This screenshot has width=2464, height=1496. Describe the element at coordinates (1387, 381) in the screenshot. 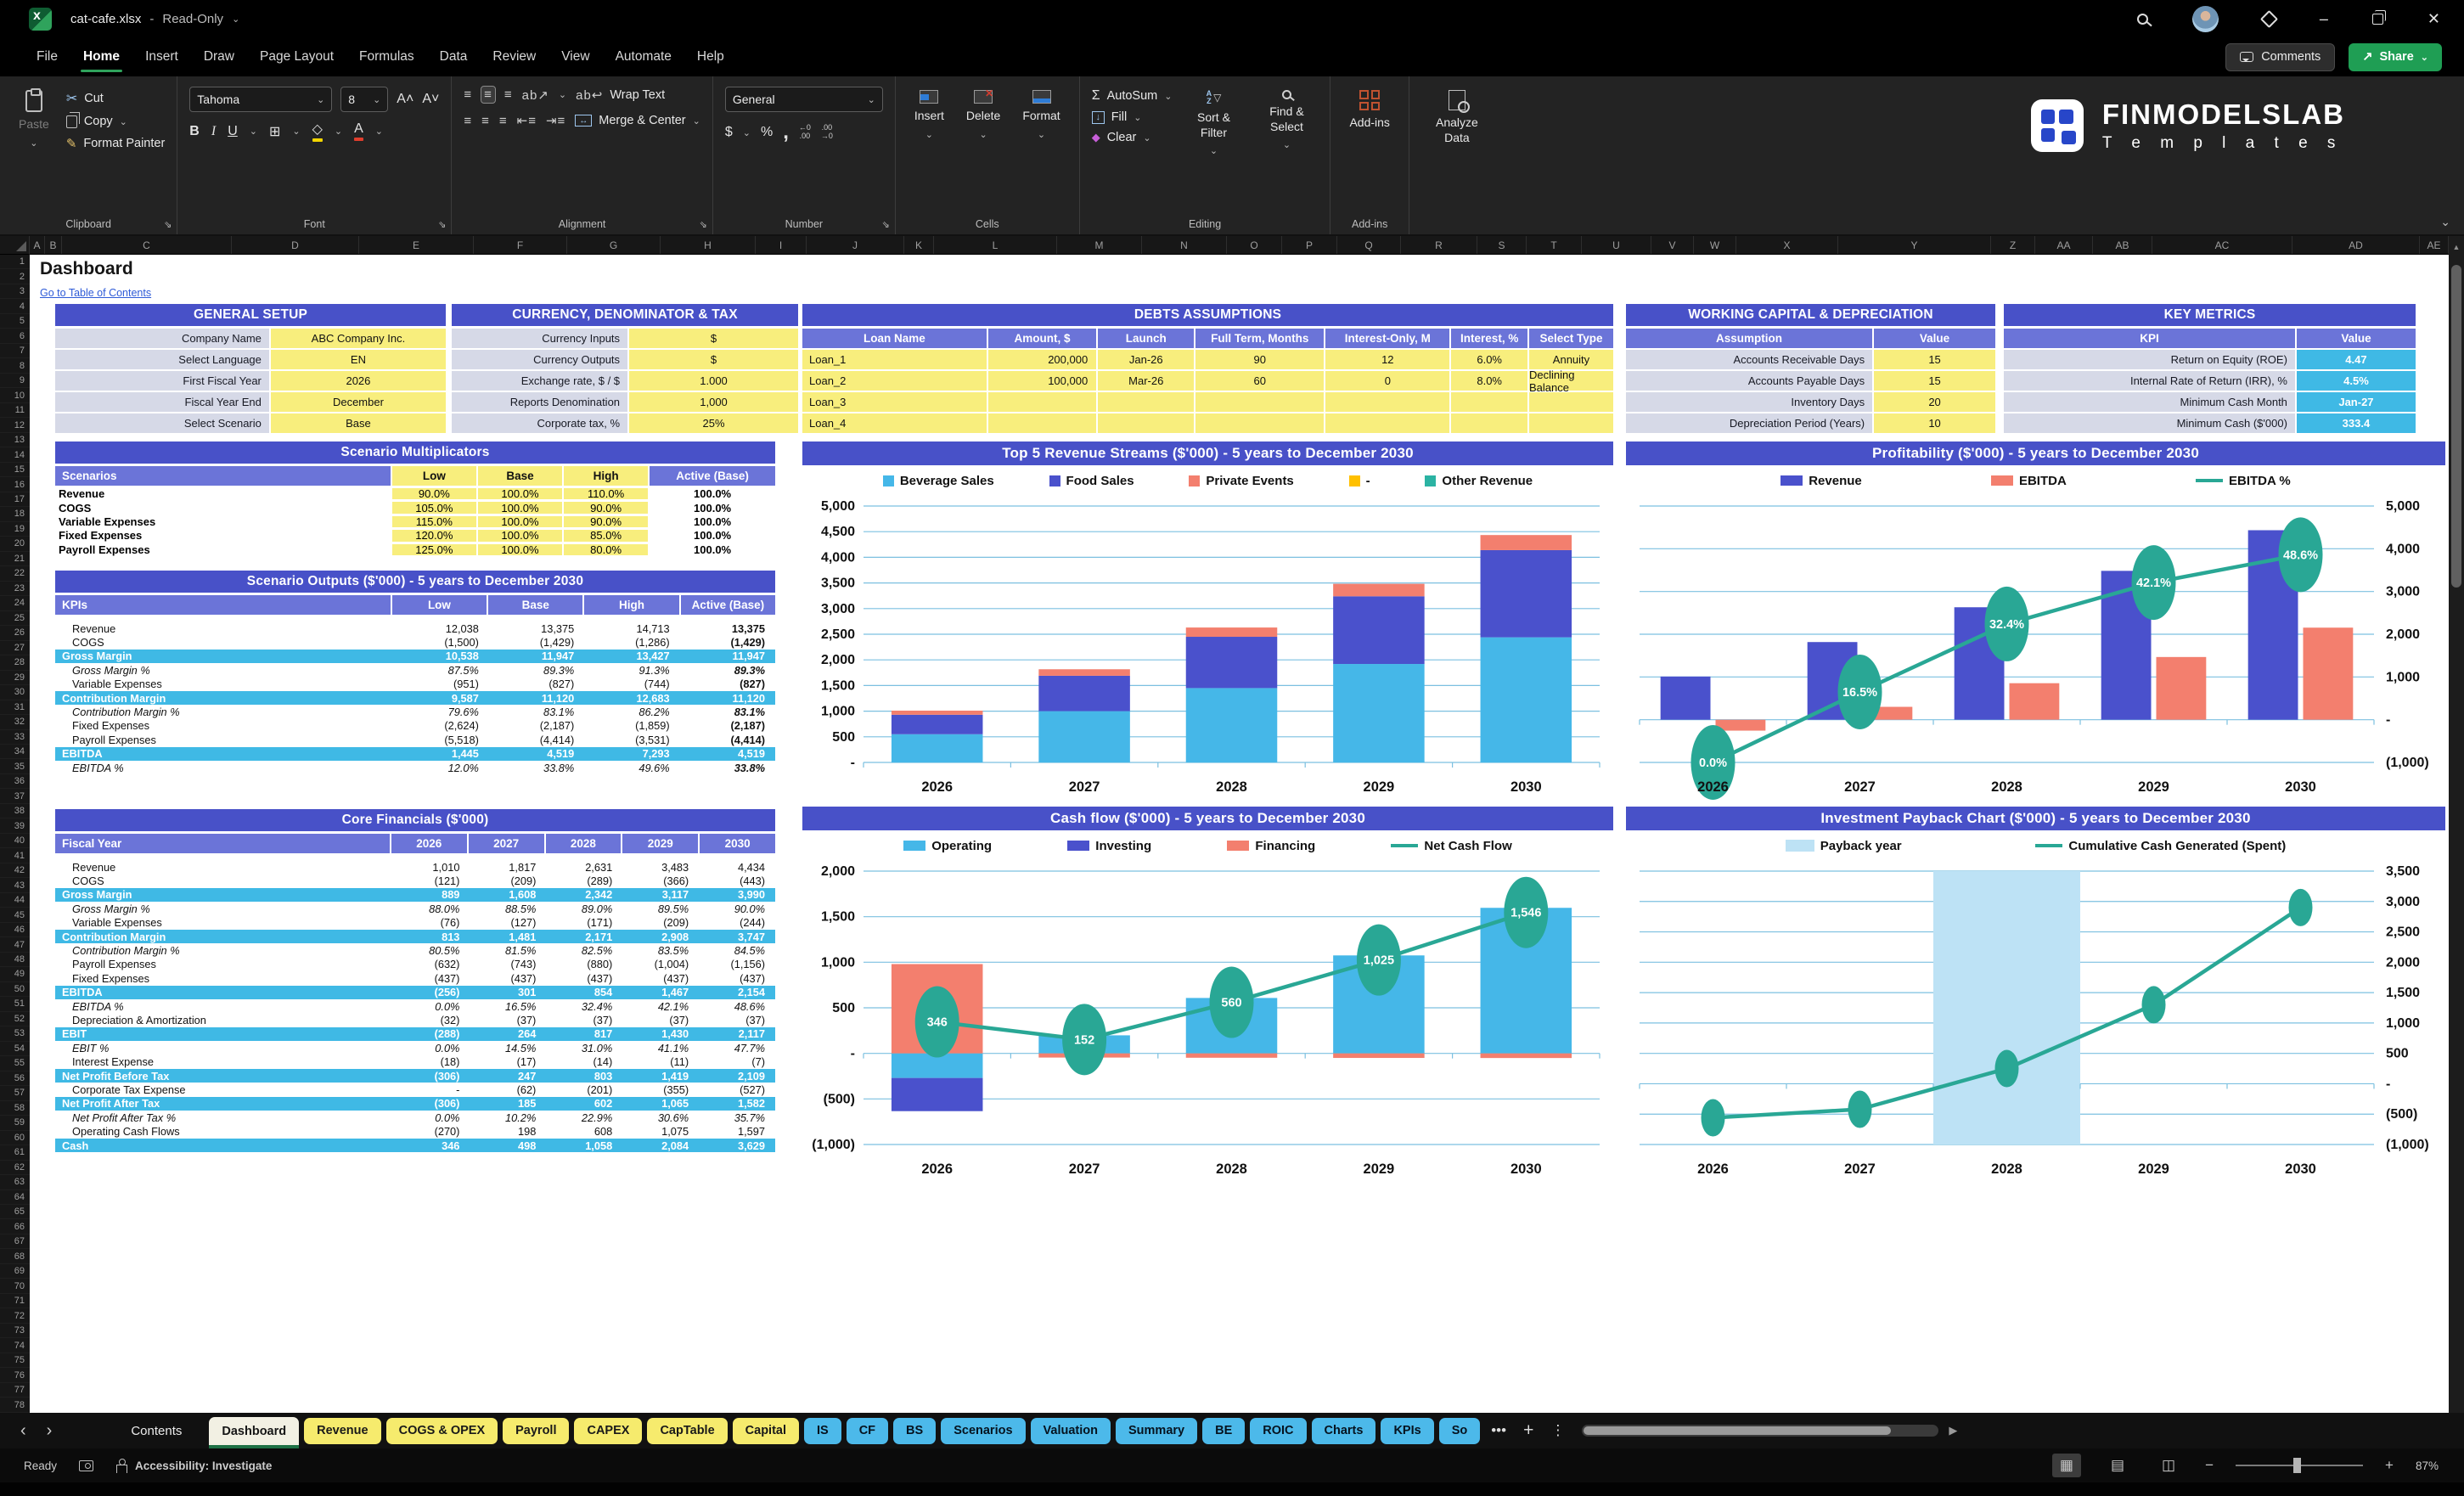

I see `debts-cell: 0` at that location.